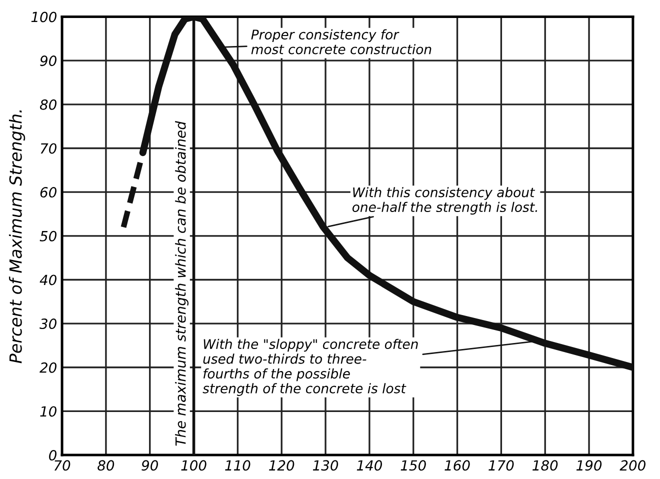 The image size is (660, 479). What do you see at coordinates (48, 324) in the screenshot?
I see `y-tick-label: 30` at bounding box center [48, 324].